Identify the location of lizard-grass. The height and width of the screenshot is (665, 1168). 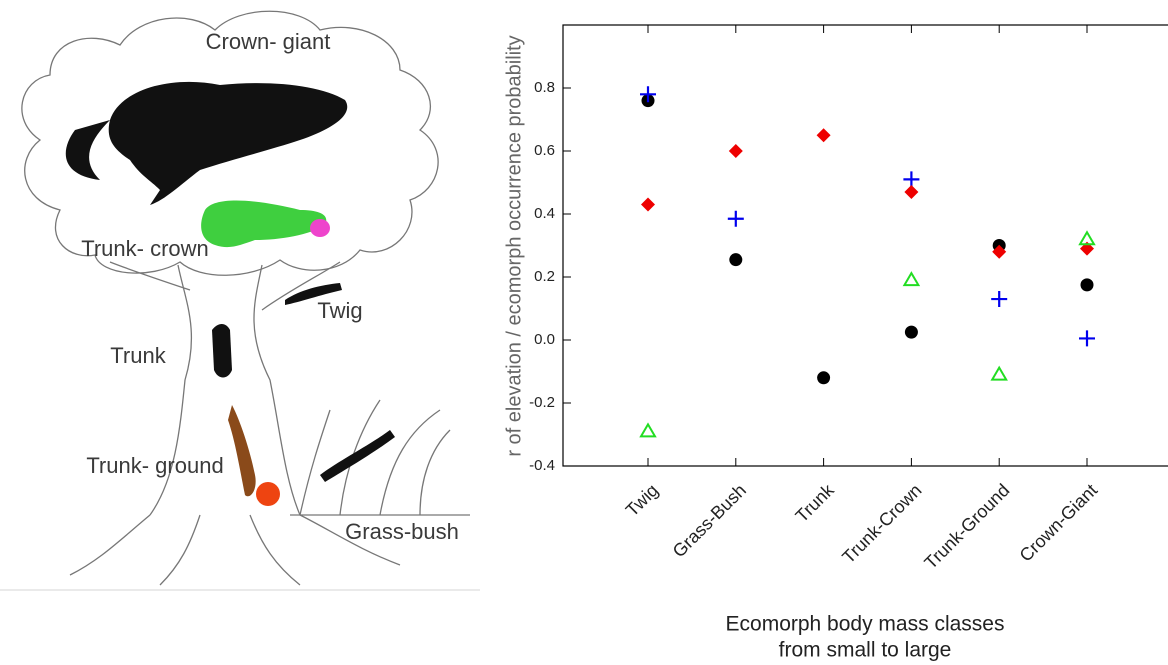
(357, 456).